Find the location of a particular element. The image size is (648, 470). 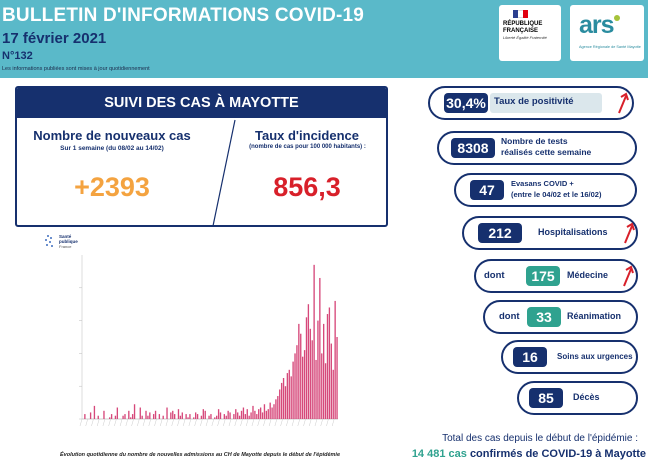

positivity-value: 30,4% is located at coordinates (466, 103).